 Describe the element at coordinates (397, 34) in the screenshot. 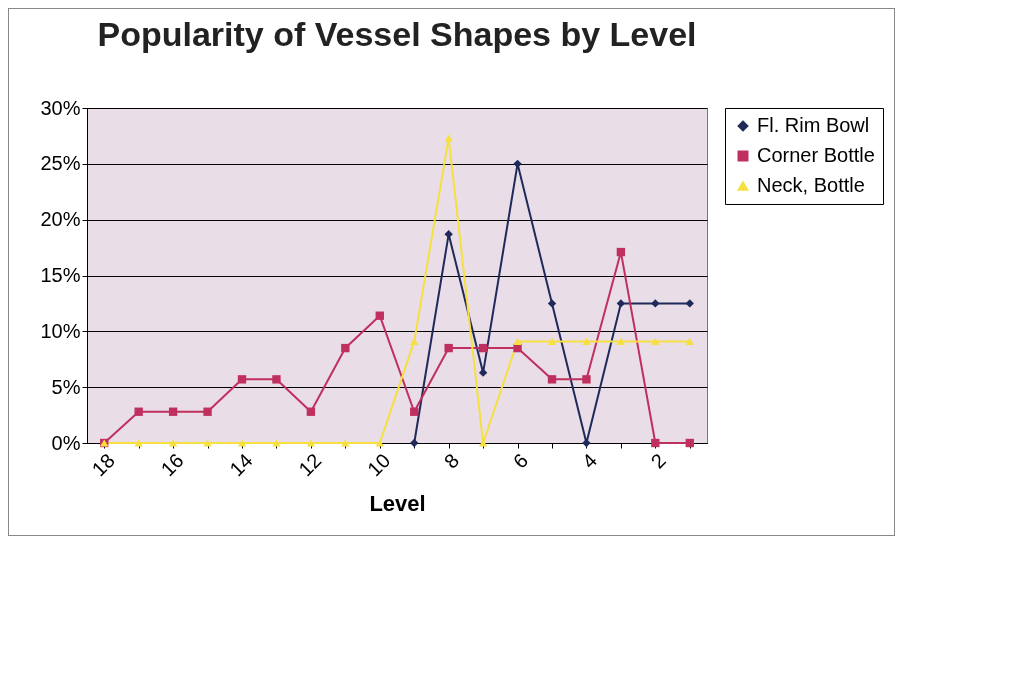

I see `chart-title: Popularity of Vessel Shapes by Level` at that location.